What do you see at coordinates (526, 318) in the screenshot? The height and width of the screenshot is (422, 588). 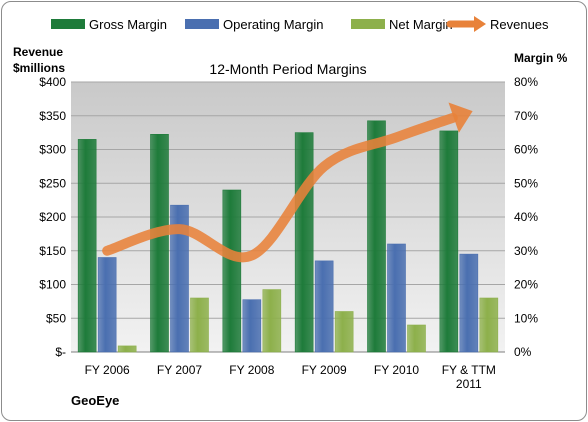 I see `right-tick-label: 10%` at bounding box center [526, 318].